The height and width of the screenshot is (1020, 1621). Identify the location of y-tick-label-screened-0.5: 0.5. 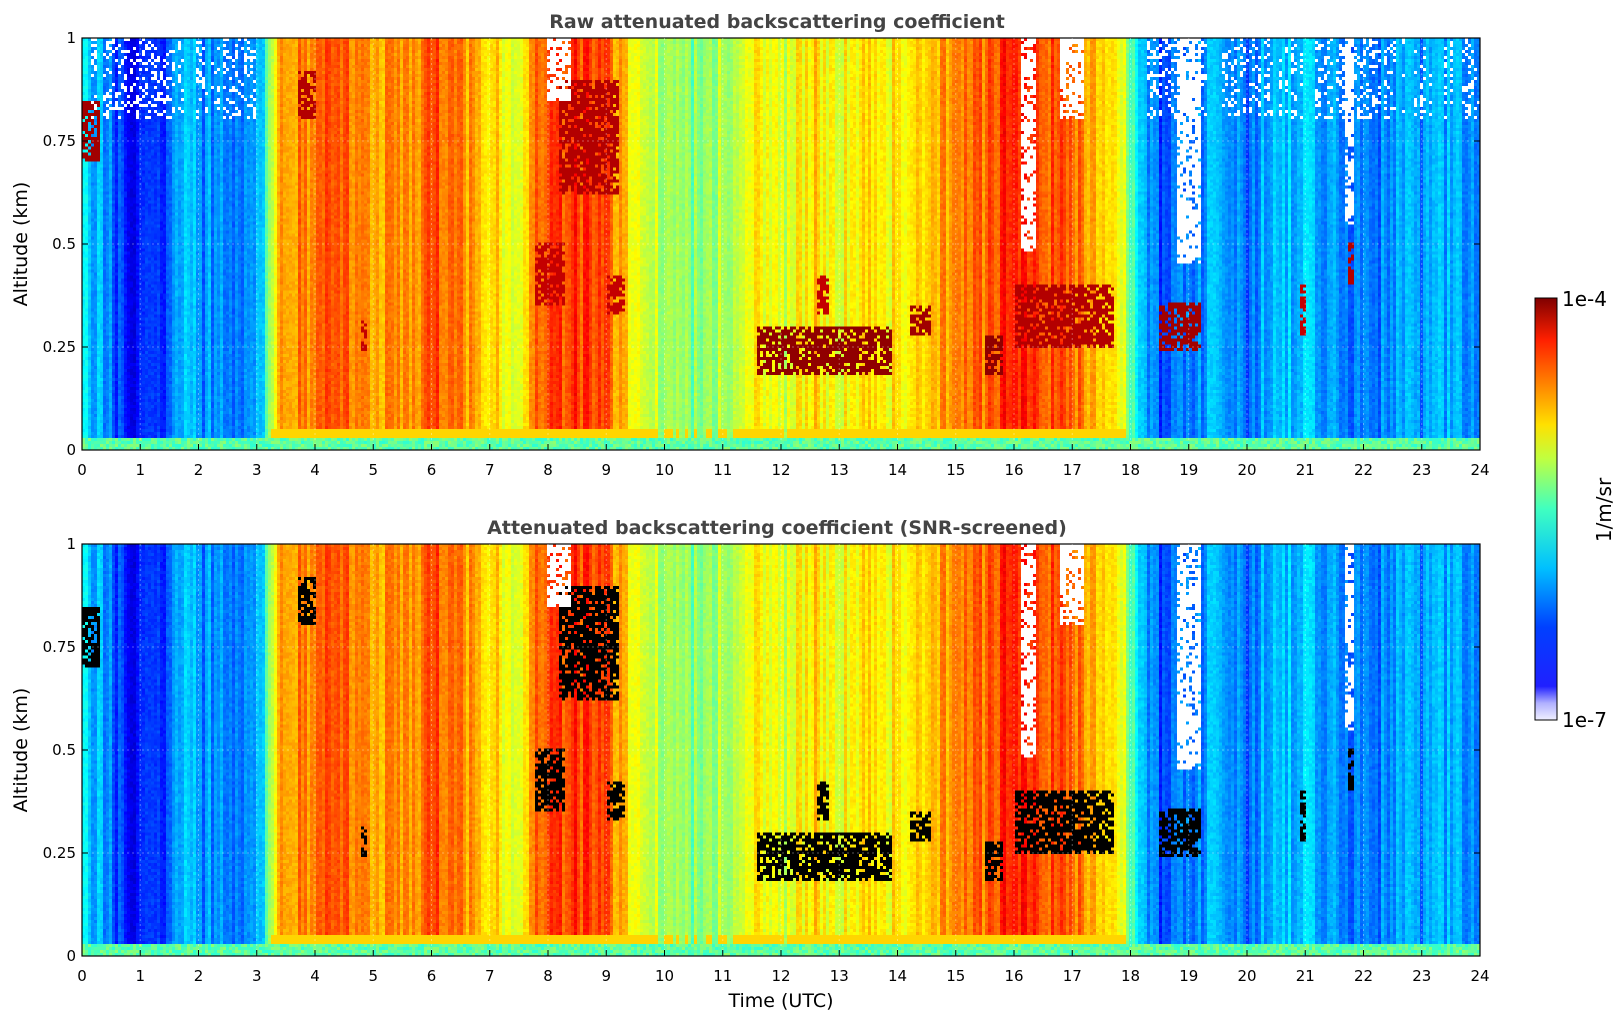
(64, 750).